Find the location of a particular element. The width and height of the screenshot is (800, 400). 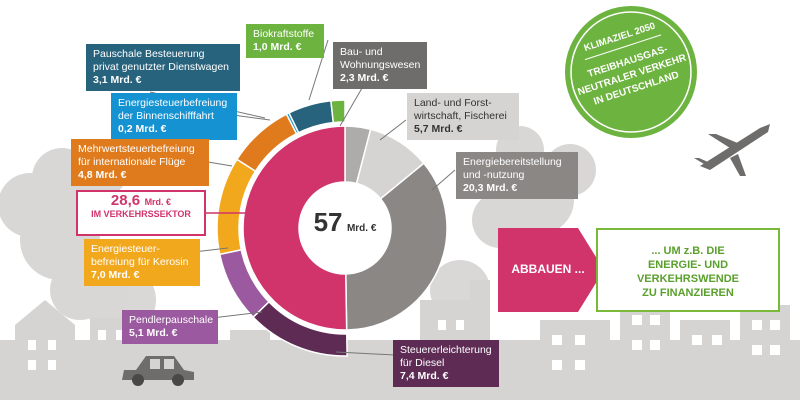

label-name: Steuererleichterung für Diesel is located at coordinates (446, 356).